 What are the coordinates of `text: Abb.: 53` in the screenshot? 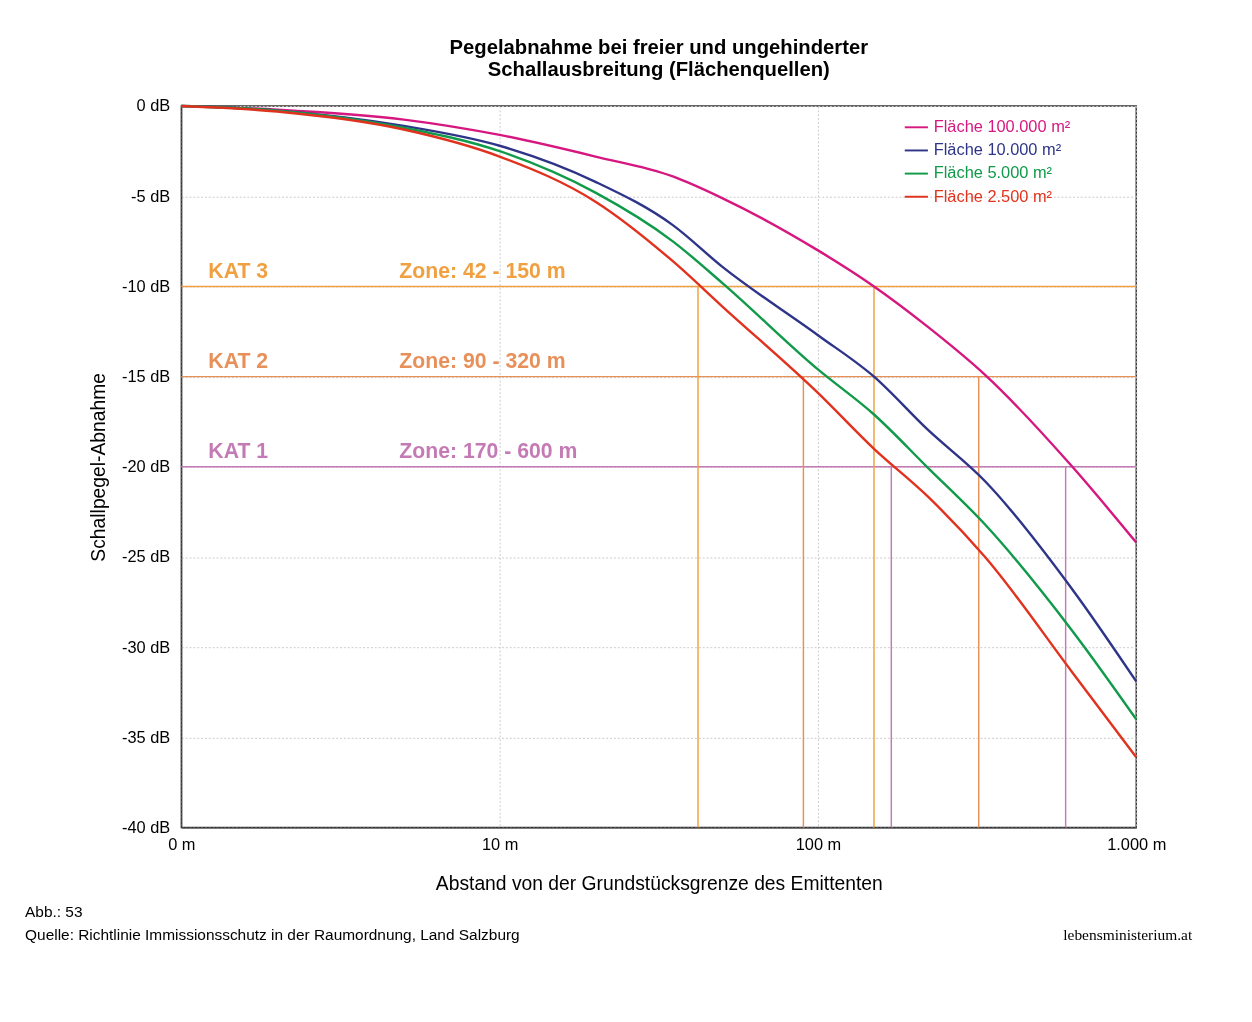 It's located at (54, 912).